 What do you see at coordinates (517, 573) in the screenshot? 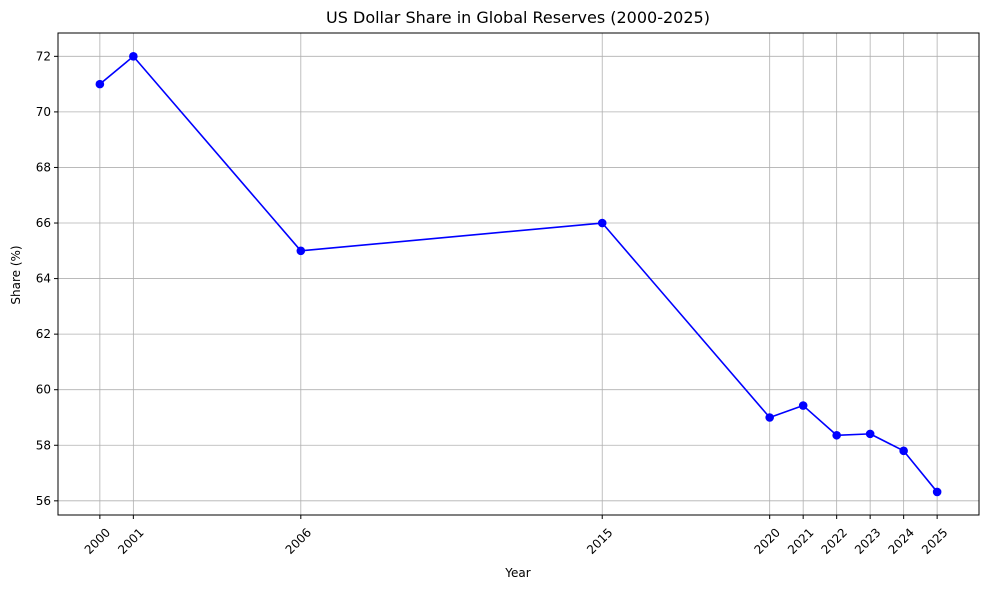
I see `x-axis-label: Year` at bounding box center [517, 573].